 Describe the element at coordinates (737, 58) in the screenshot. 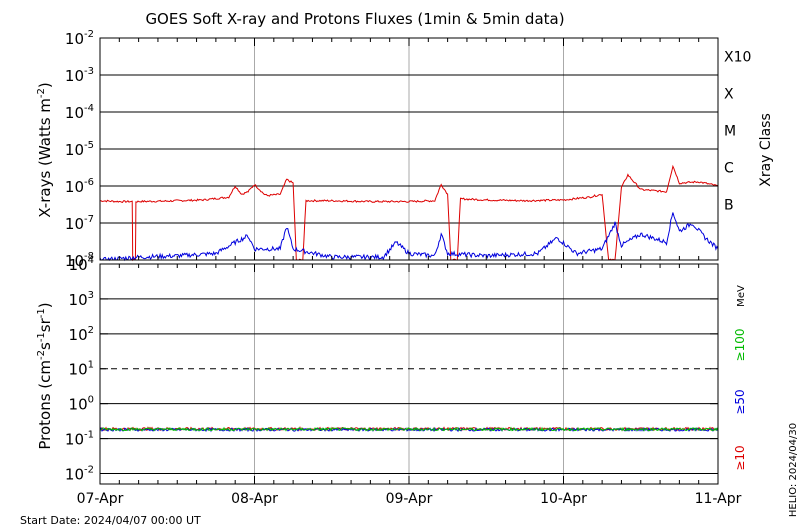

I see `xray-class-label: X10` at that location.